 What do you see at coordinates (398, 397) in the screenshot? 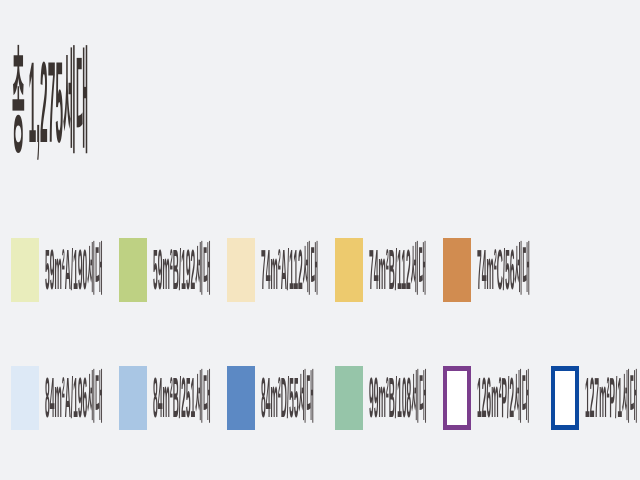
I see `legend-item-label: 99m²B/108세대` at bounding box center [398, 397].